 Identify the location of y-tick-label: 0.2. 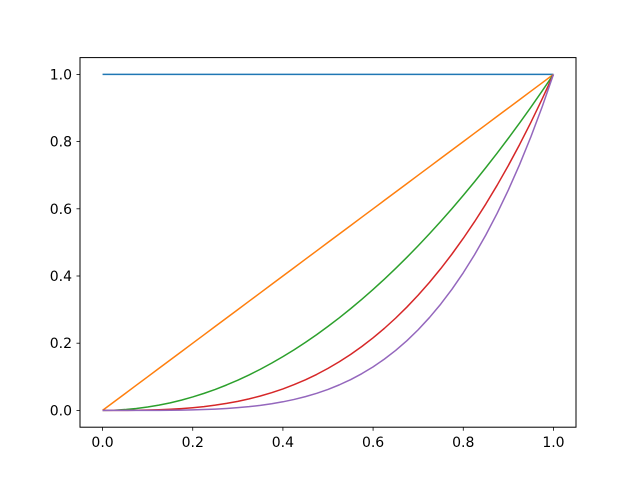
(61, 344).